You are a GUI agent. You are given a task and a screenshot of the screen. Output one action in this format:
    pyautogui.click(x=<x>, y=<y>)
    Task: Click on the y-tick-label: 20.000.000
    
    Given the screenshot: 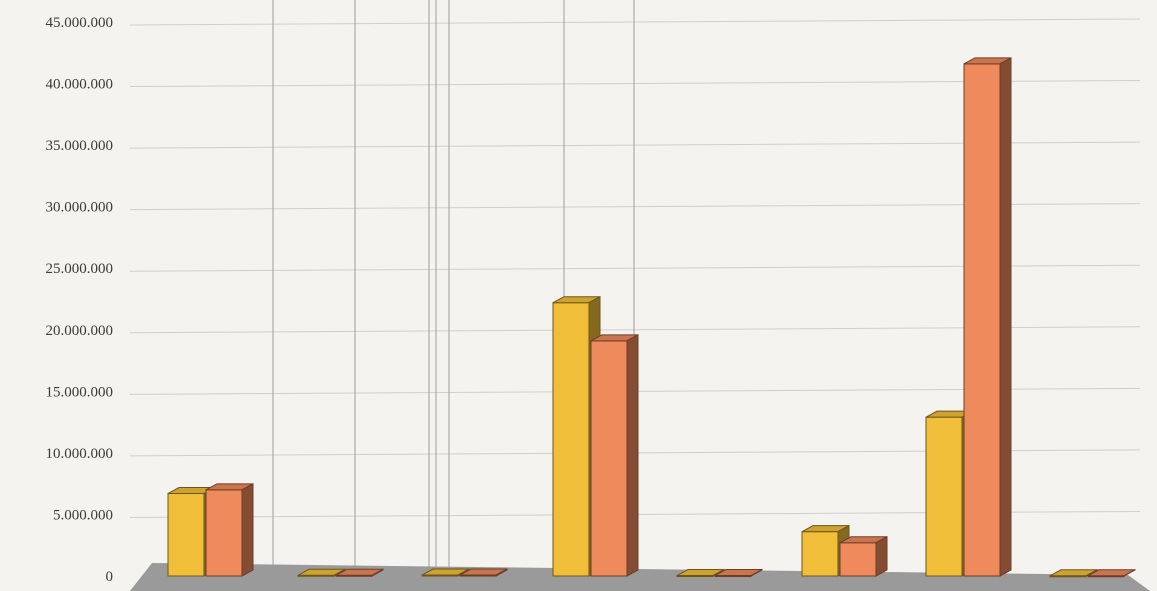 What is the action you would take?
    pyautogui.click(x=80, y=331)
    